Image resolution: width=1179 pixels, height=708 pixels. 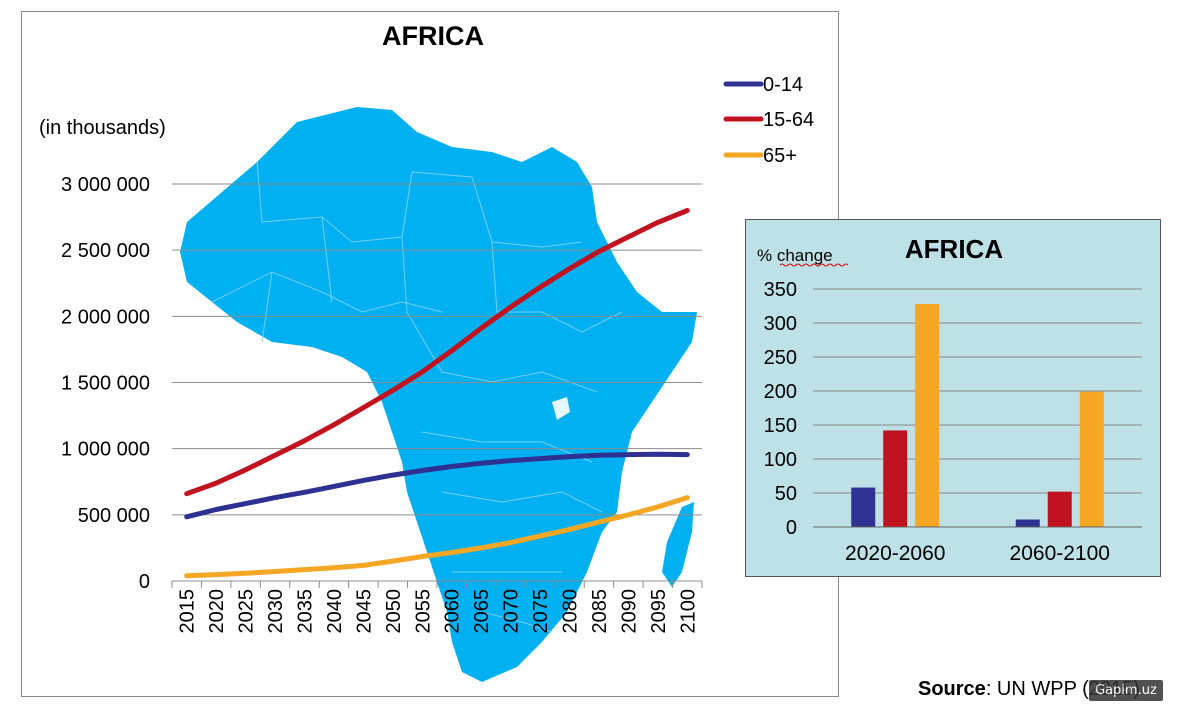 I want to click on inset-y-tick-label: 300, so click(x=780, y=324).